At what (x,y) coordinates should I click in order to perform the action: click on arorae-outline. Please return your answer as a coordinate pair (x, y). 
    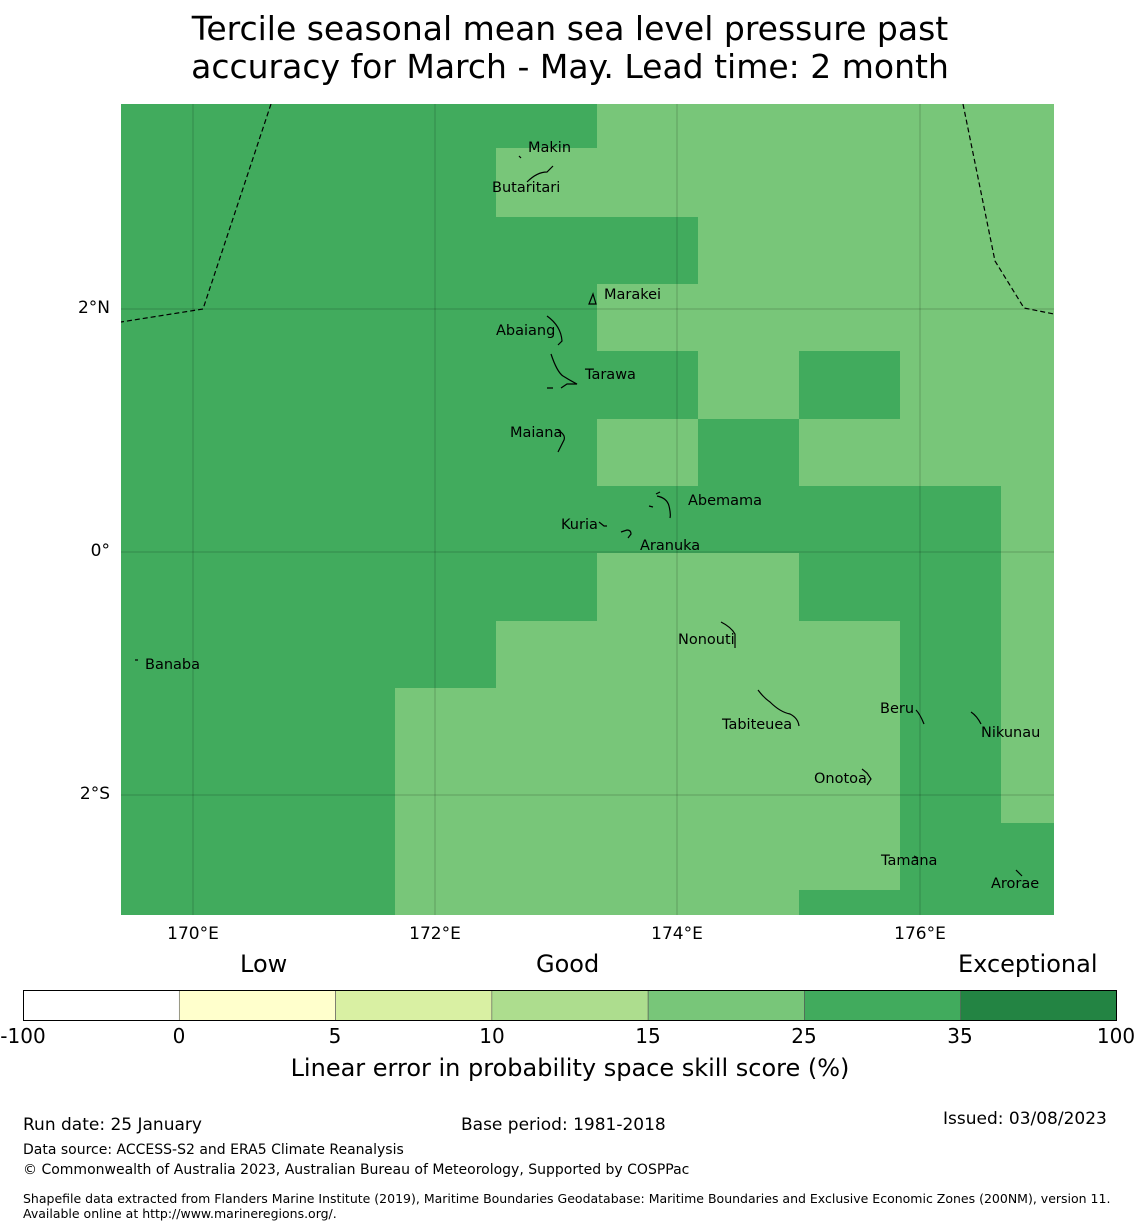
    Looking at the image, I should click on (1019, 873).